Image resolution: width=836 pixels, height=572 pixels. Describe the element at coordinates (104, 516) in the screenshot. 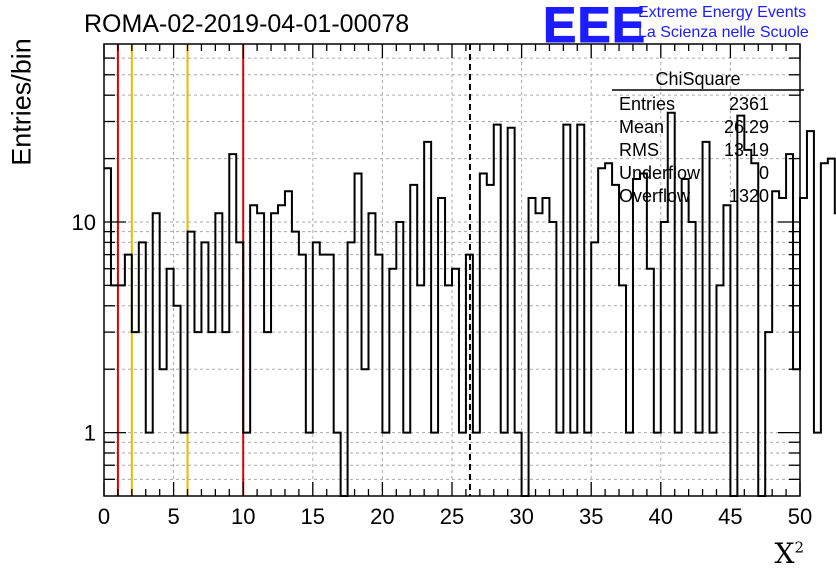

I see `x-tick-label: 0` at that location.